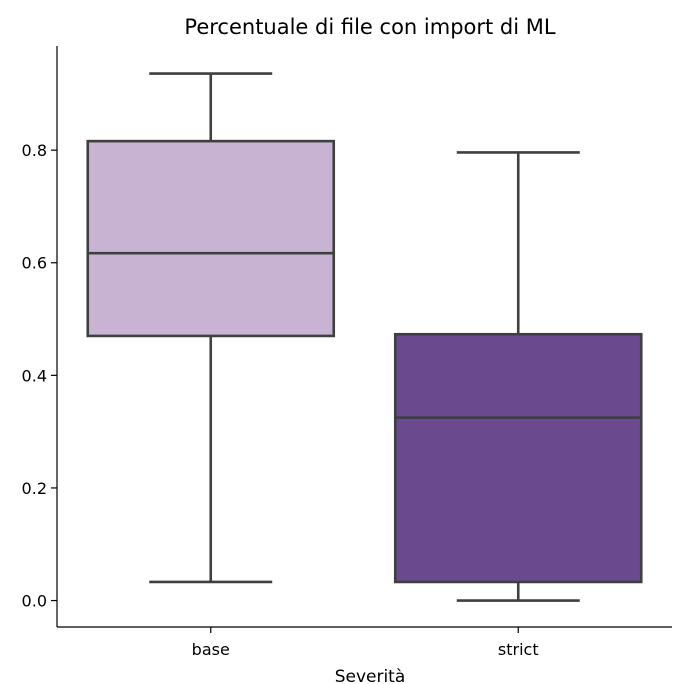 This screenshot has width=674, height=684. What do you see at coordinates (34, 375) in the screenshot?
I see `y-tick-label: 0.4` at bounding box center [34, 375].